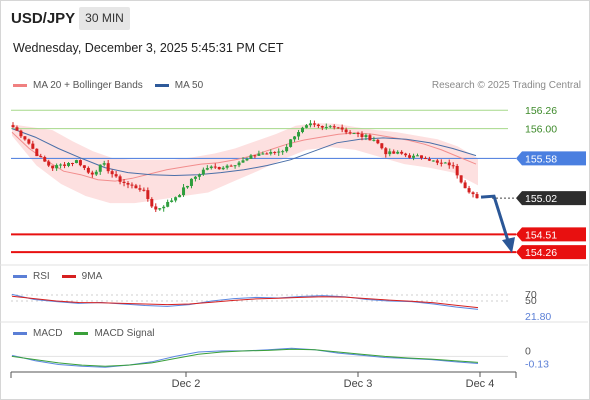  What do you see at coordinates (124, 333) in the screenshot?
I see `macd-signal-legend-label: MACD Signal` at bounding box center [124, 333].